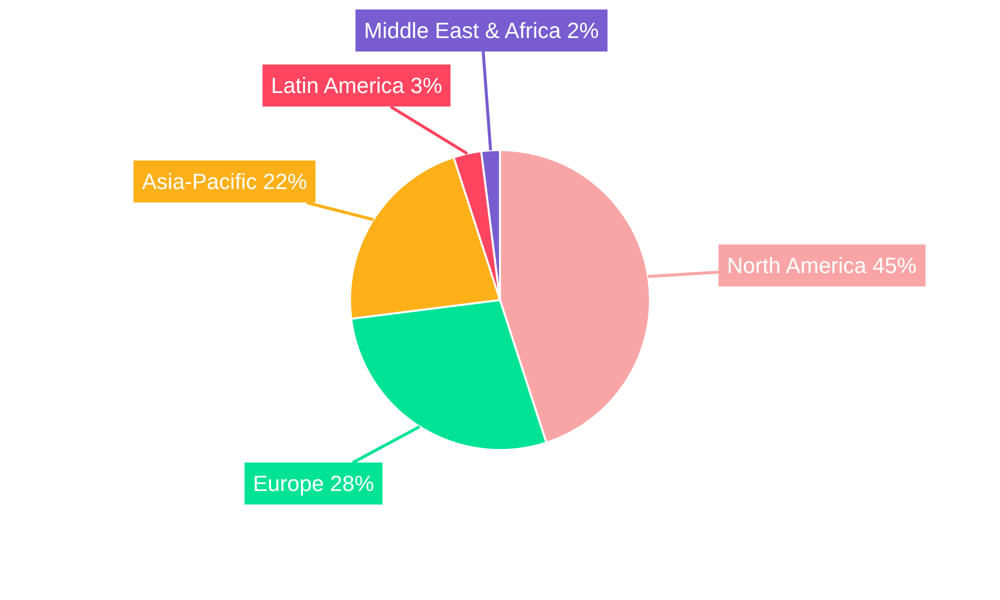  Describe the element at coordinates (356, 85) in the screenshot. I see `slice-label: Latin America 3%` at that location.